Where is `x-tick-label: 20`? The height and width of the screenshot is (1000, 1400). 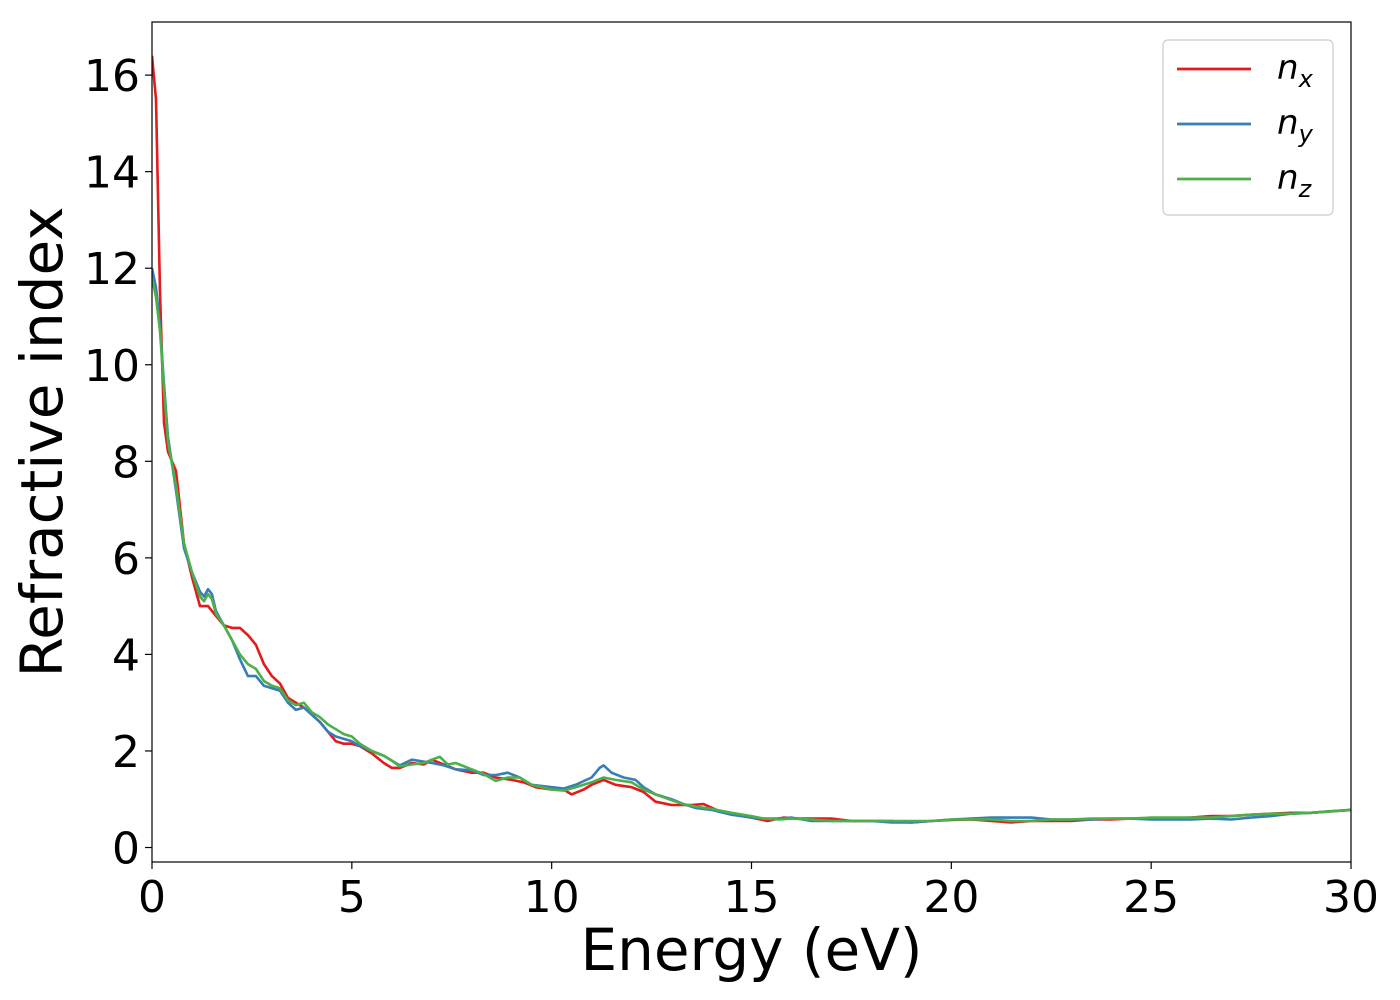 x-tick-label: 20 is located at coordinates (951, 897).